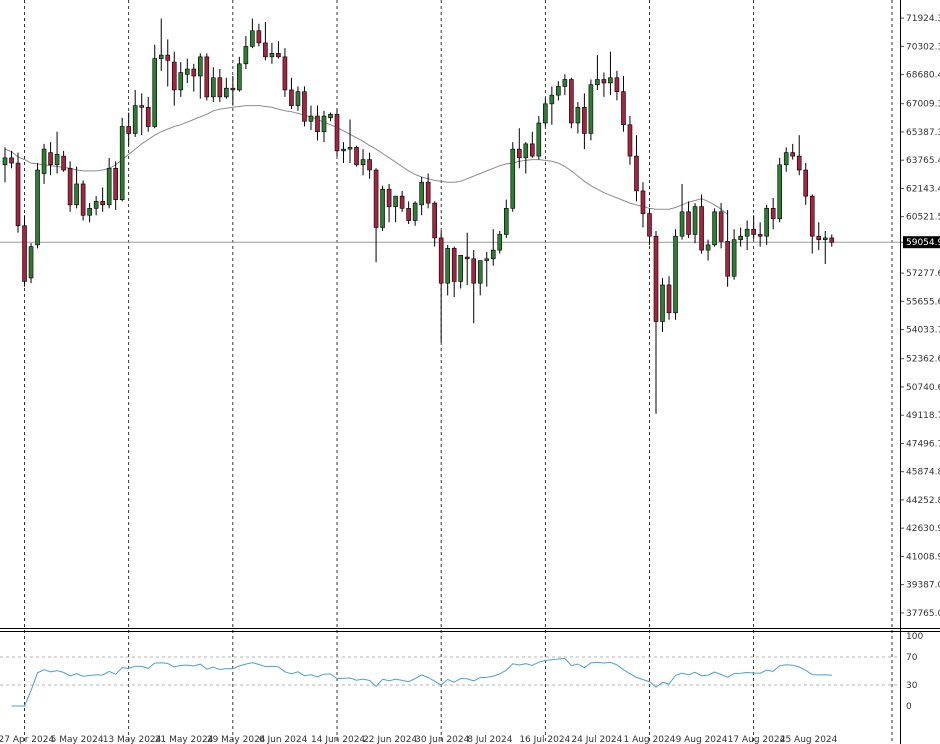 This screenshot has width=940, height=744. Describe the element at coordinates (809, 739) in the screenshot. I see `time-tick-label: 25 Aug 2024` at that location.